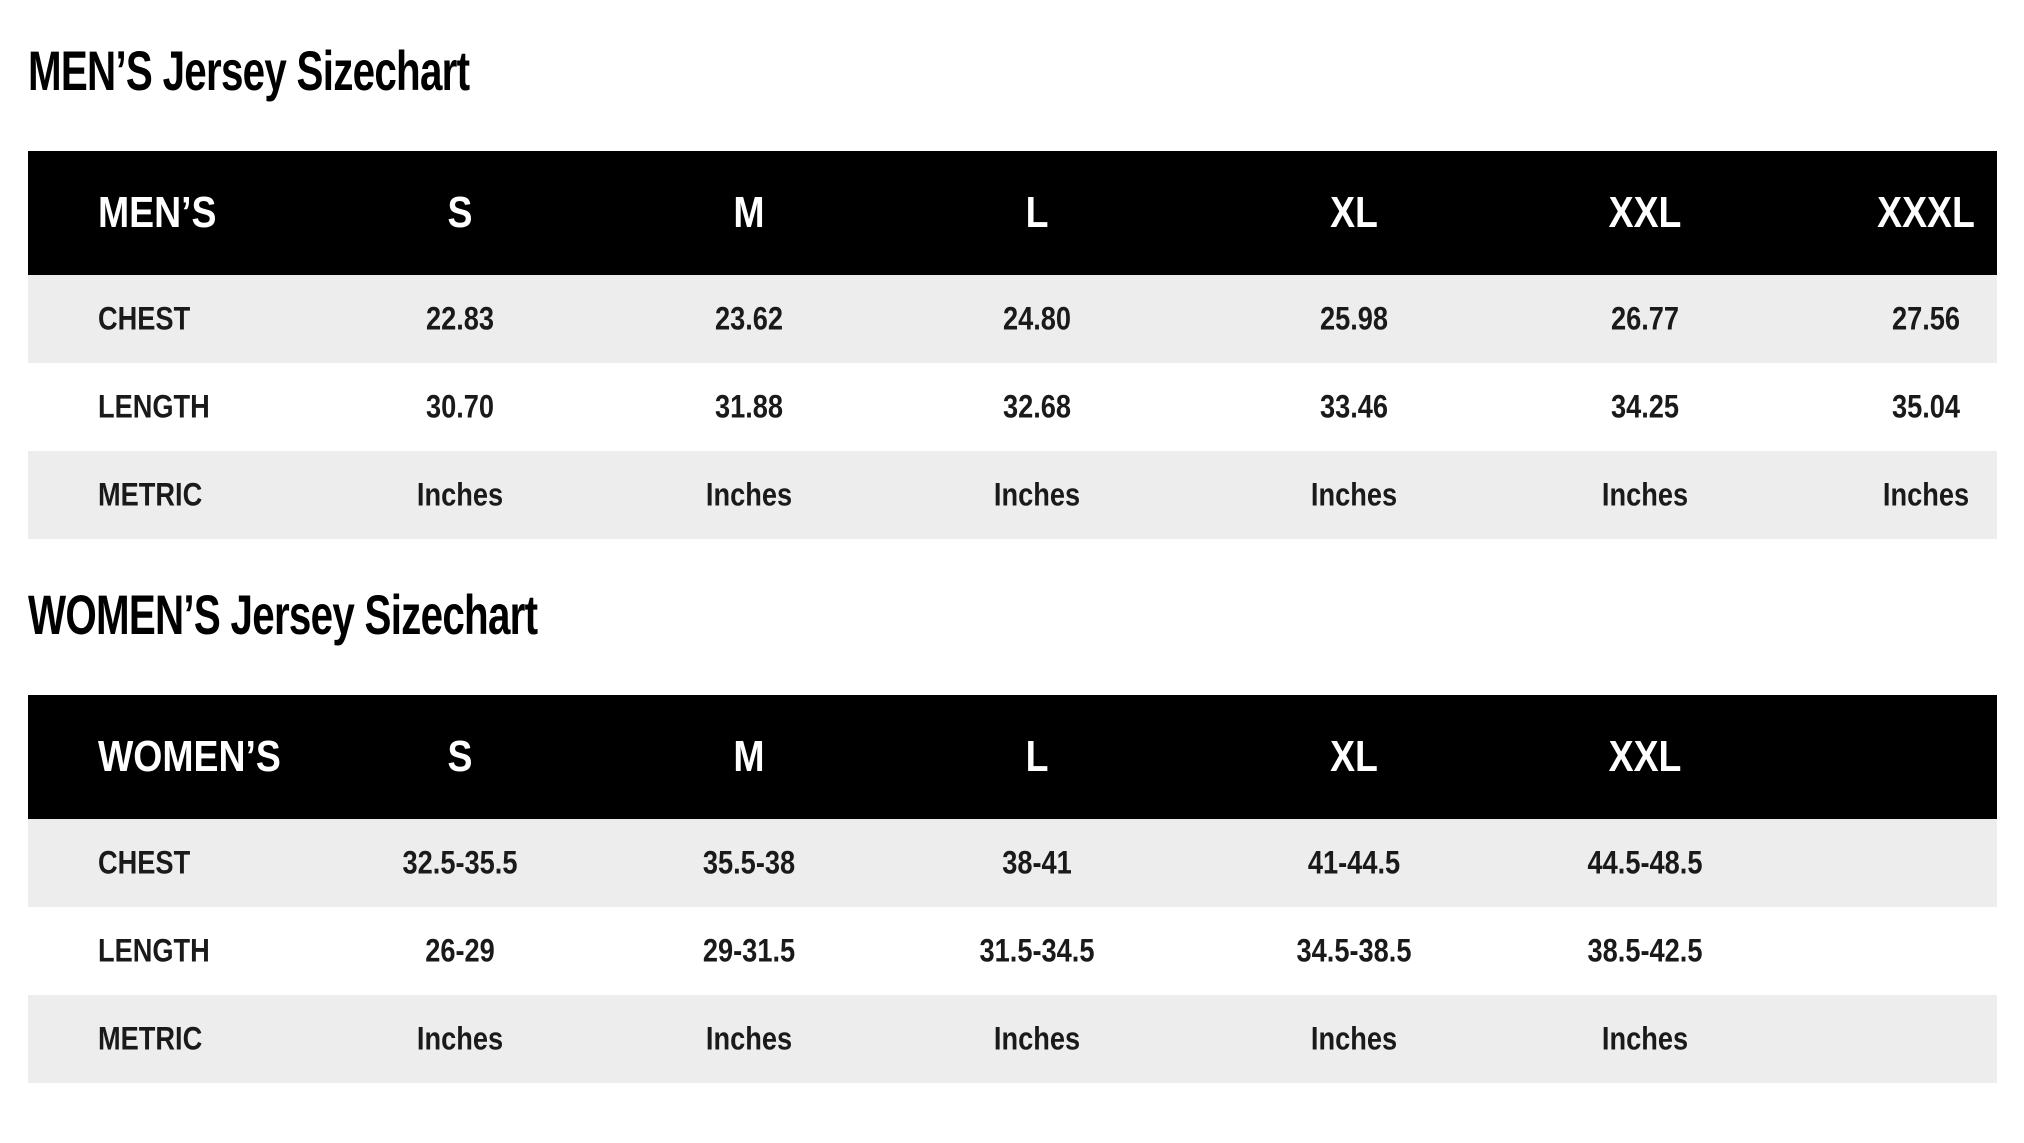  I want to click on cell-value: 41-44.5, so click(1354, 862).